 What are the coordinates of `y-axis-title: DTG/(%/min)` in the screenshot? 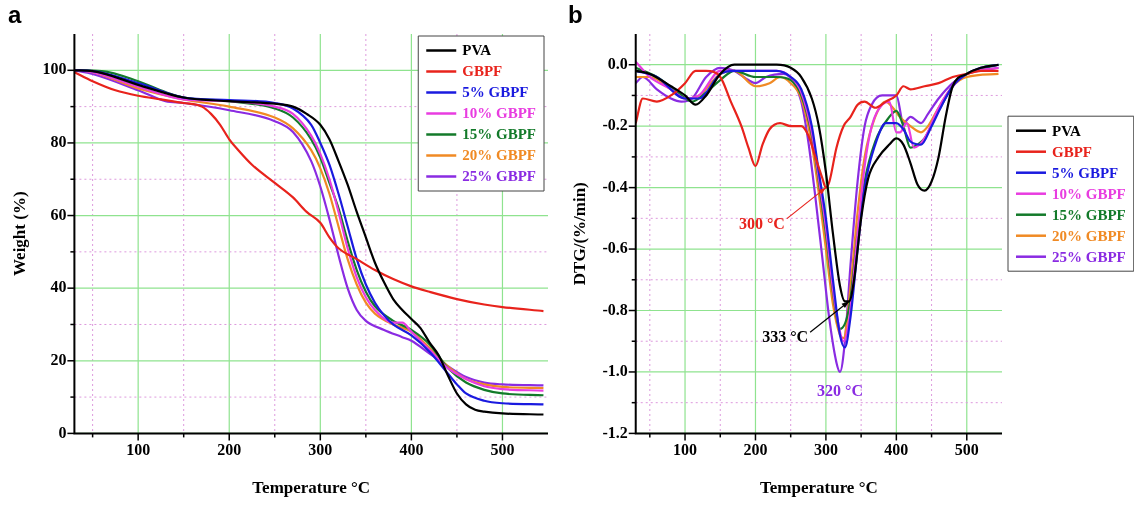 It's located at (579, 234).